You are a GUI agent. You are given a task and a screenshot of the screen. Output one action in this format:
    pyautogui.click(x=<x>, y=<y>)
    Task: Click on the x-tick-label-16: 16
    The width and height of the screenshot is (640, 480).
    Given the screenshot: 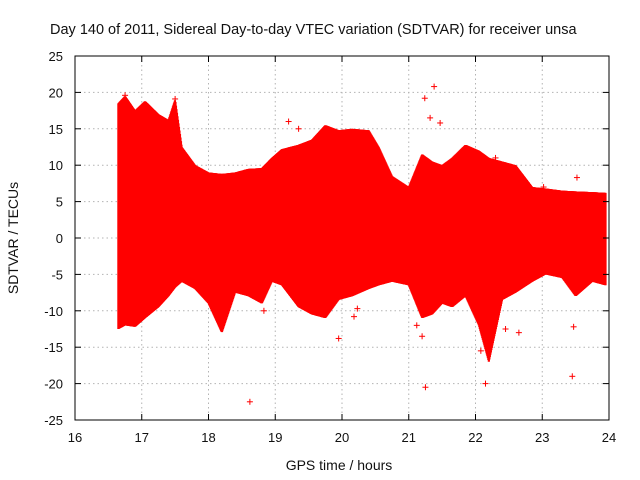 What is the action you would take?
    pyautogui.click(x=75, y=437)
    